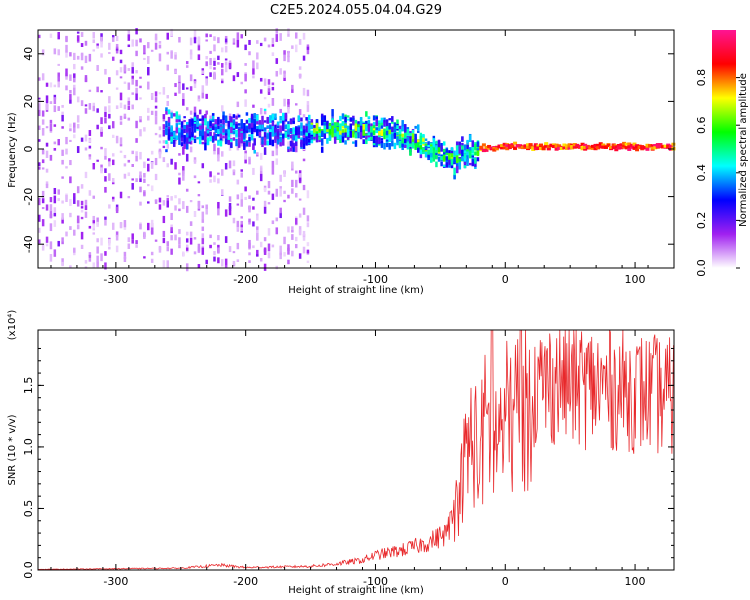 The height and width of the screenshot is (600, 750). I want to click on spectrogram-xtick-label: 100, so click(635, 279).